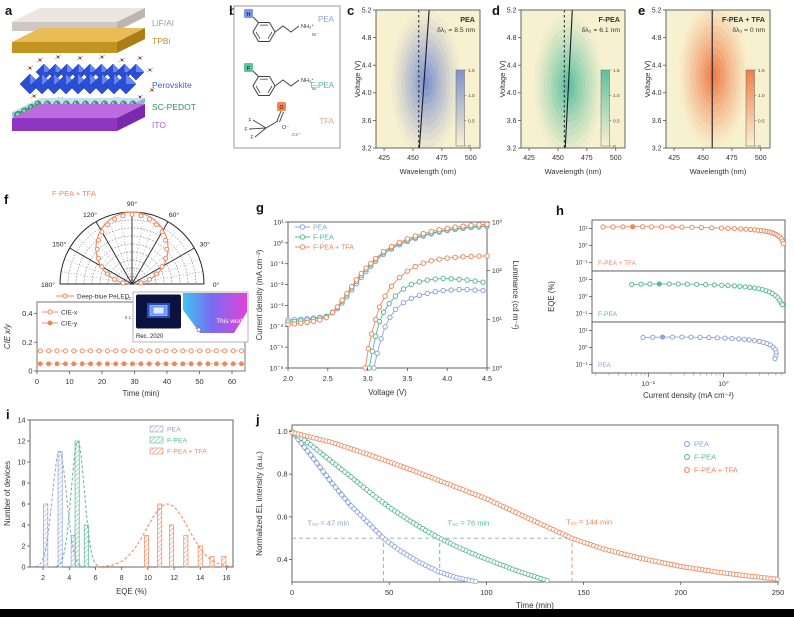 Image resolution: width=794 pixels, height=617 pixels. Describe the element at coordinates (307, 26) in the screenshot. I see `svg-text: NH₃⁺` at that location.